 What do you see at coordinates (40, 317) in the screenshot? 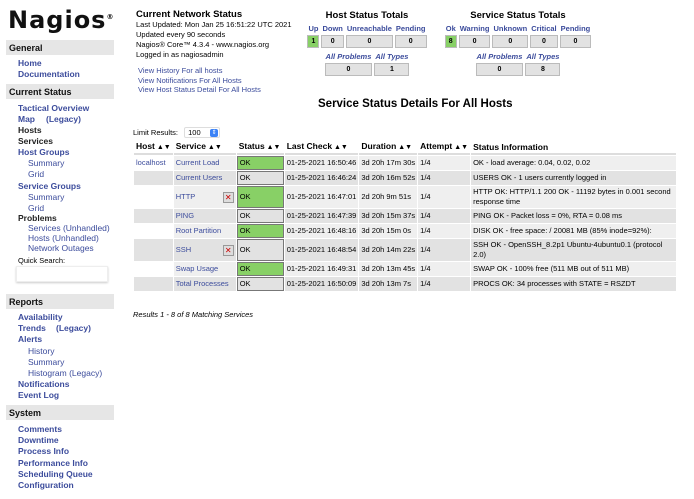
I see `nav-availability: Availability` at bounding box center [40, 317].